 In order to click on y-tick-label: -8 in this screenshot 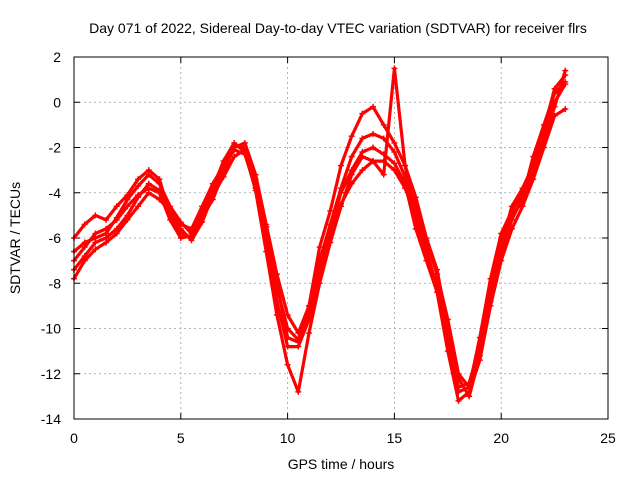, I will do `click(55, 283)`.